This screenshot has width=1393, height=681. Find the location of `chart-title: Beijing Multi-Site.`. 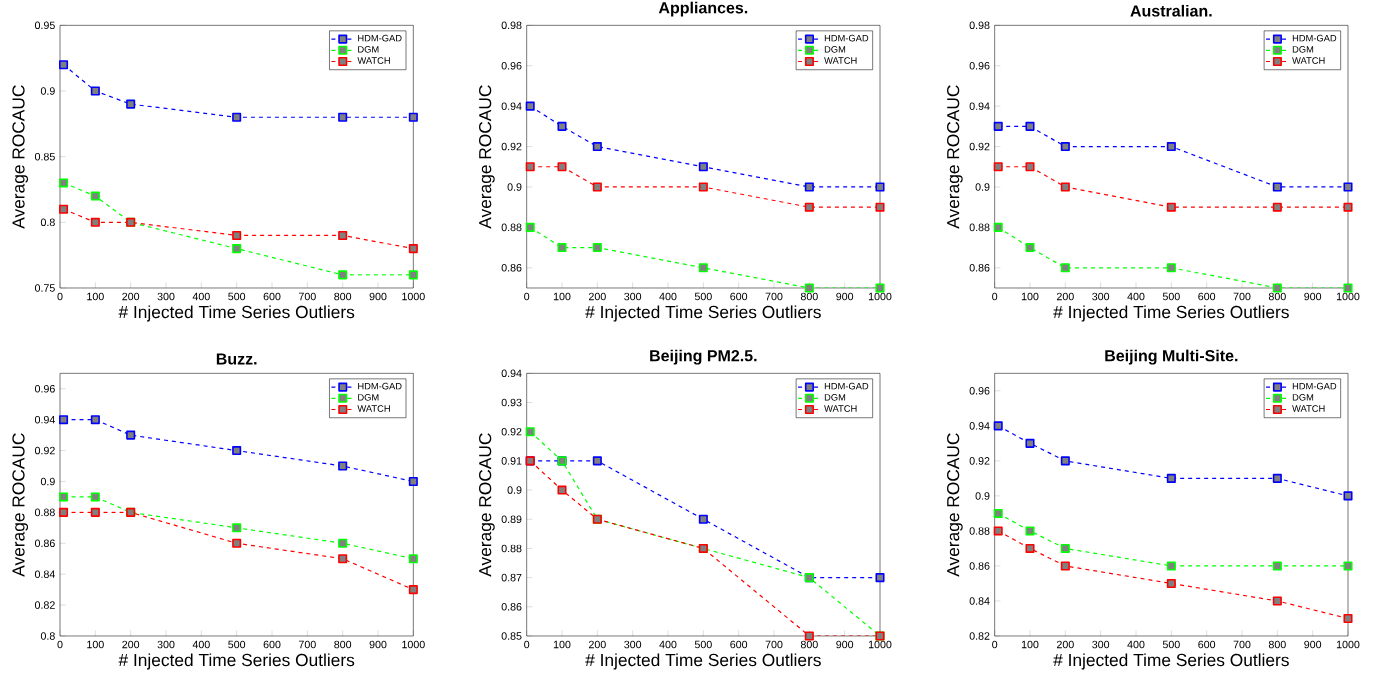

chart-title: Beijing Multi-Site. is located at coordinates (1171, 357).